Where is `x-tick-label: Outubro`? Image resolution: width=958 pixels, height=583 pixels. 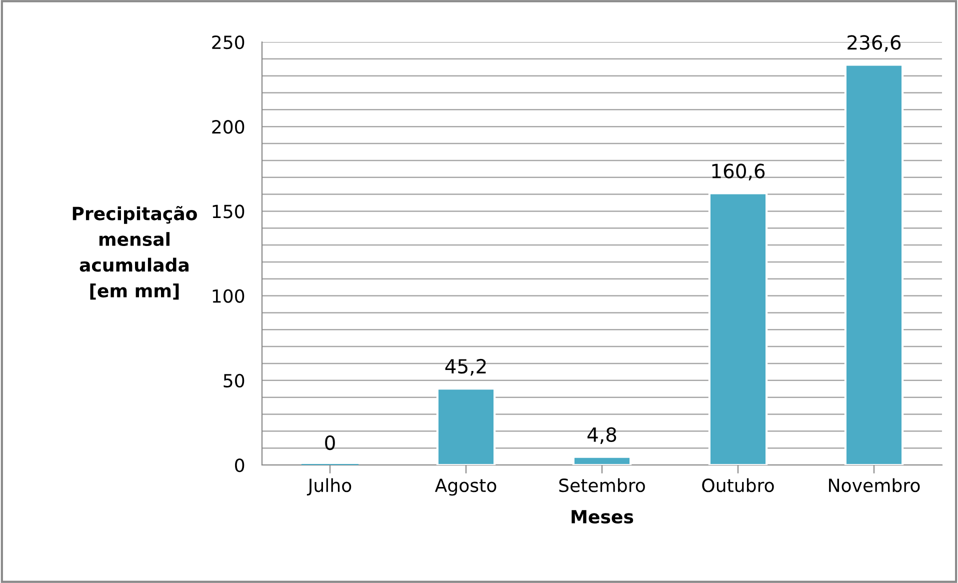
x-tick-label: Outubro is located at coordinates (738, 485).